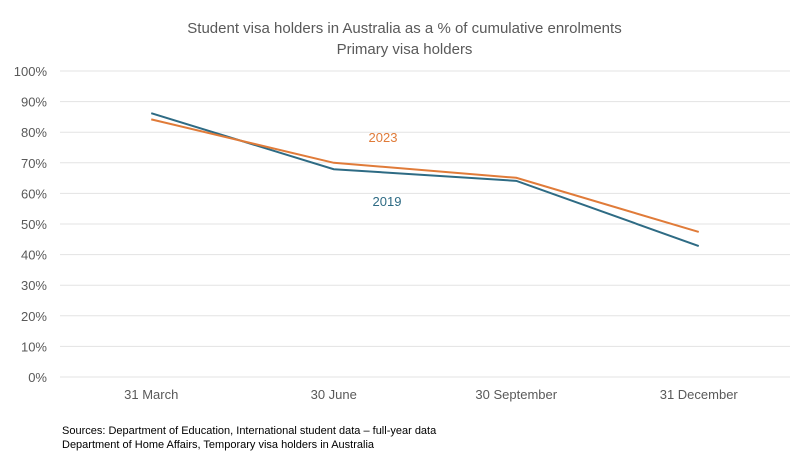 The width and height of the screenshot is (809, 455). Describe the element at coordinates (34, 285) in the screenshot. I see `y-tick-label: 30%` at that location.